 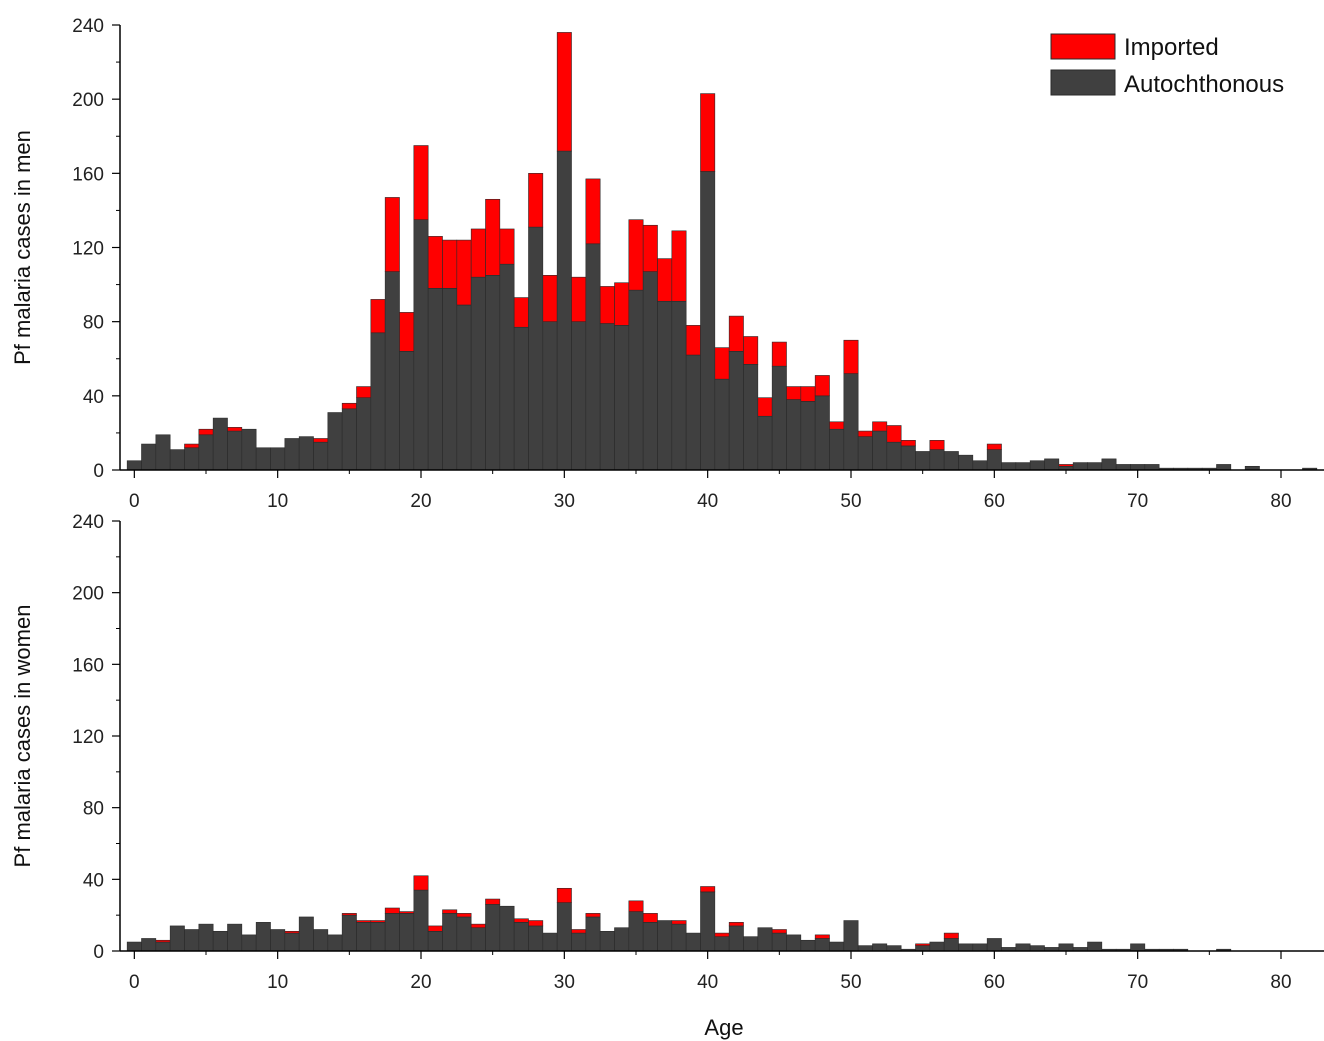 I want to click on men-y-tick-label: 200, so click(x=88, y=100).